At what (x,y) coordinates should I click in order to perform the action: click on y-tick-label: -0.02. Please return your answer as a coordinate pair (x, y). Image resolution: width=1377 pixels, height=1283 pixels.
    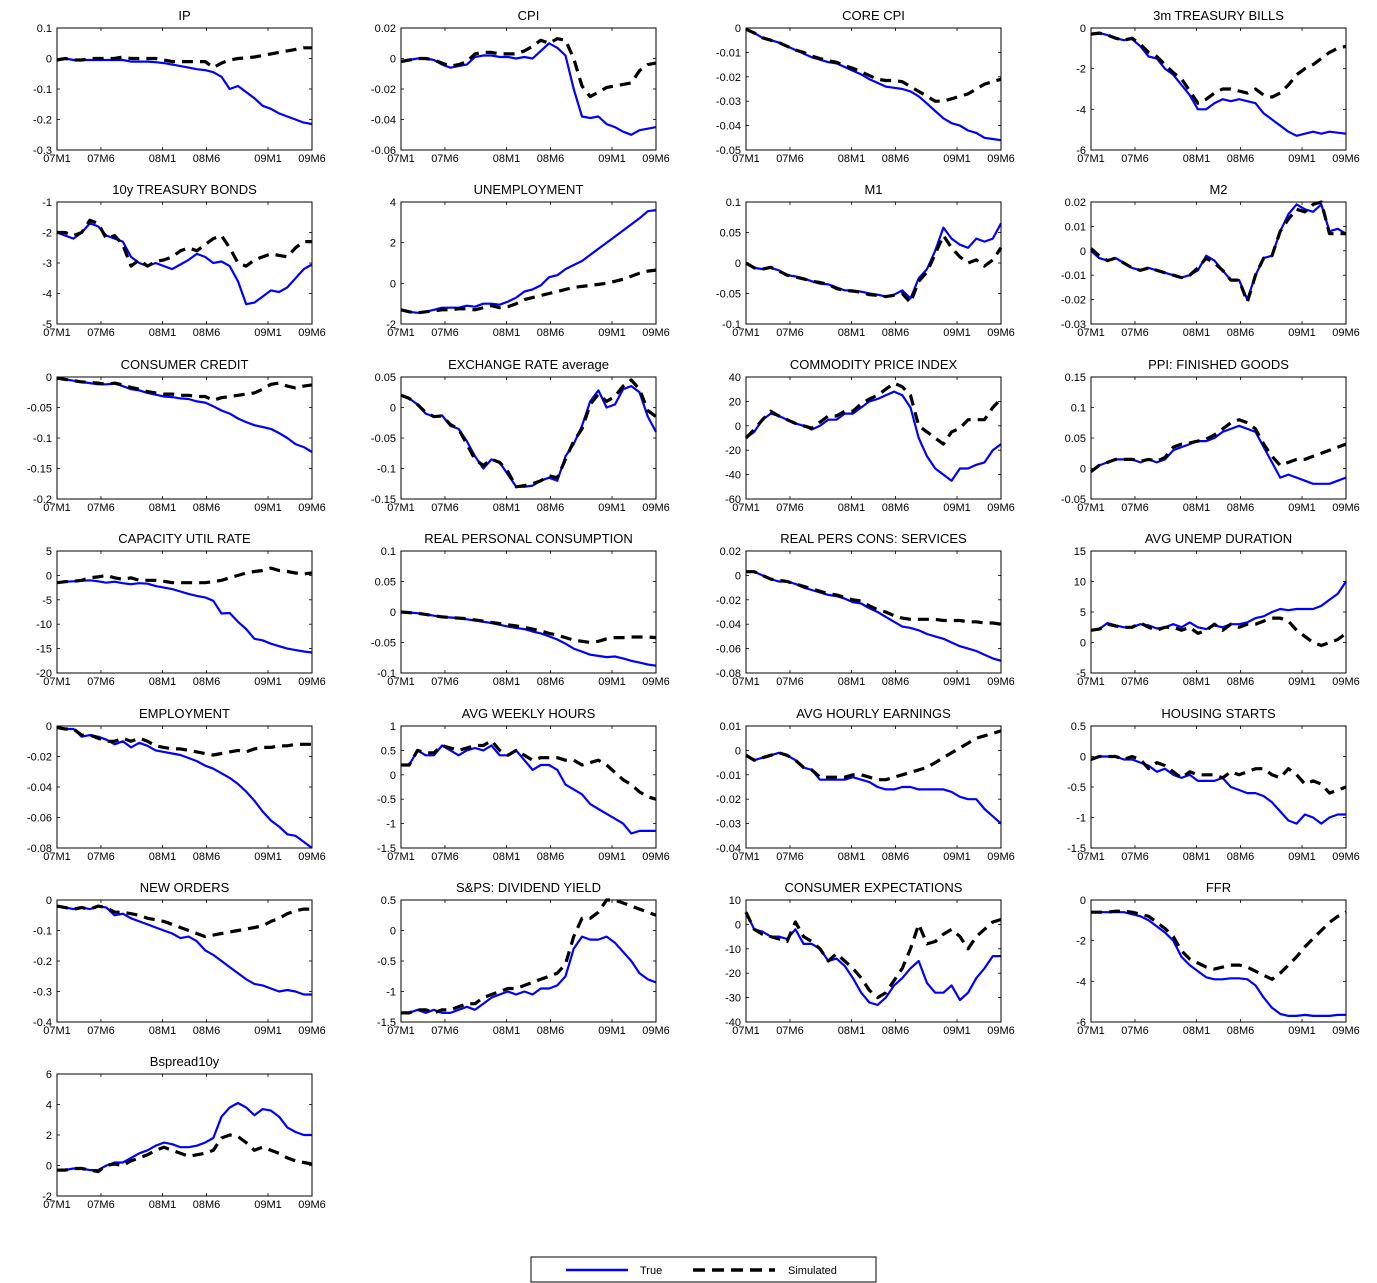
    Looking at the image, I should click on (1073, 301).